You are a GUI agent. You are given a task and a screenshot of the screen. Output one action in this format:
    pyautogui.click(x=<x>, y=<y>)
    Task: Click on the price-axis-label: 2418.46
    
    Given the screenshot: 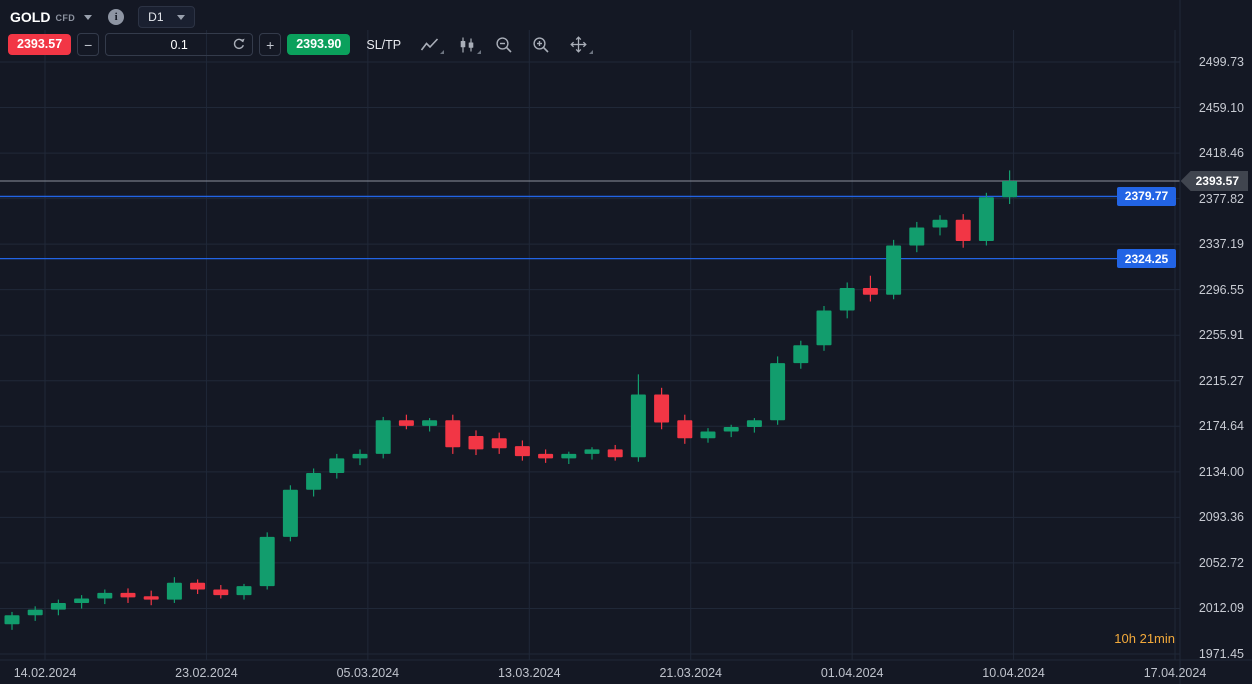 What is the action you would take?
    pyautogui.click(x=1221, y=153)
    